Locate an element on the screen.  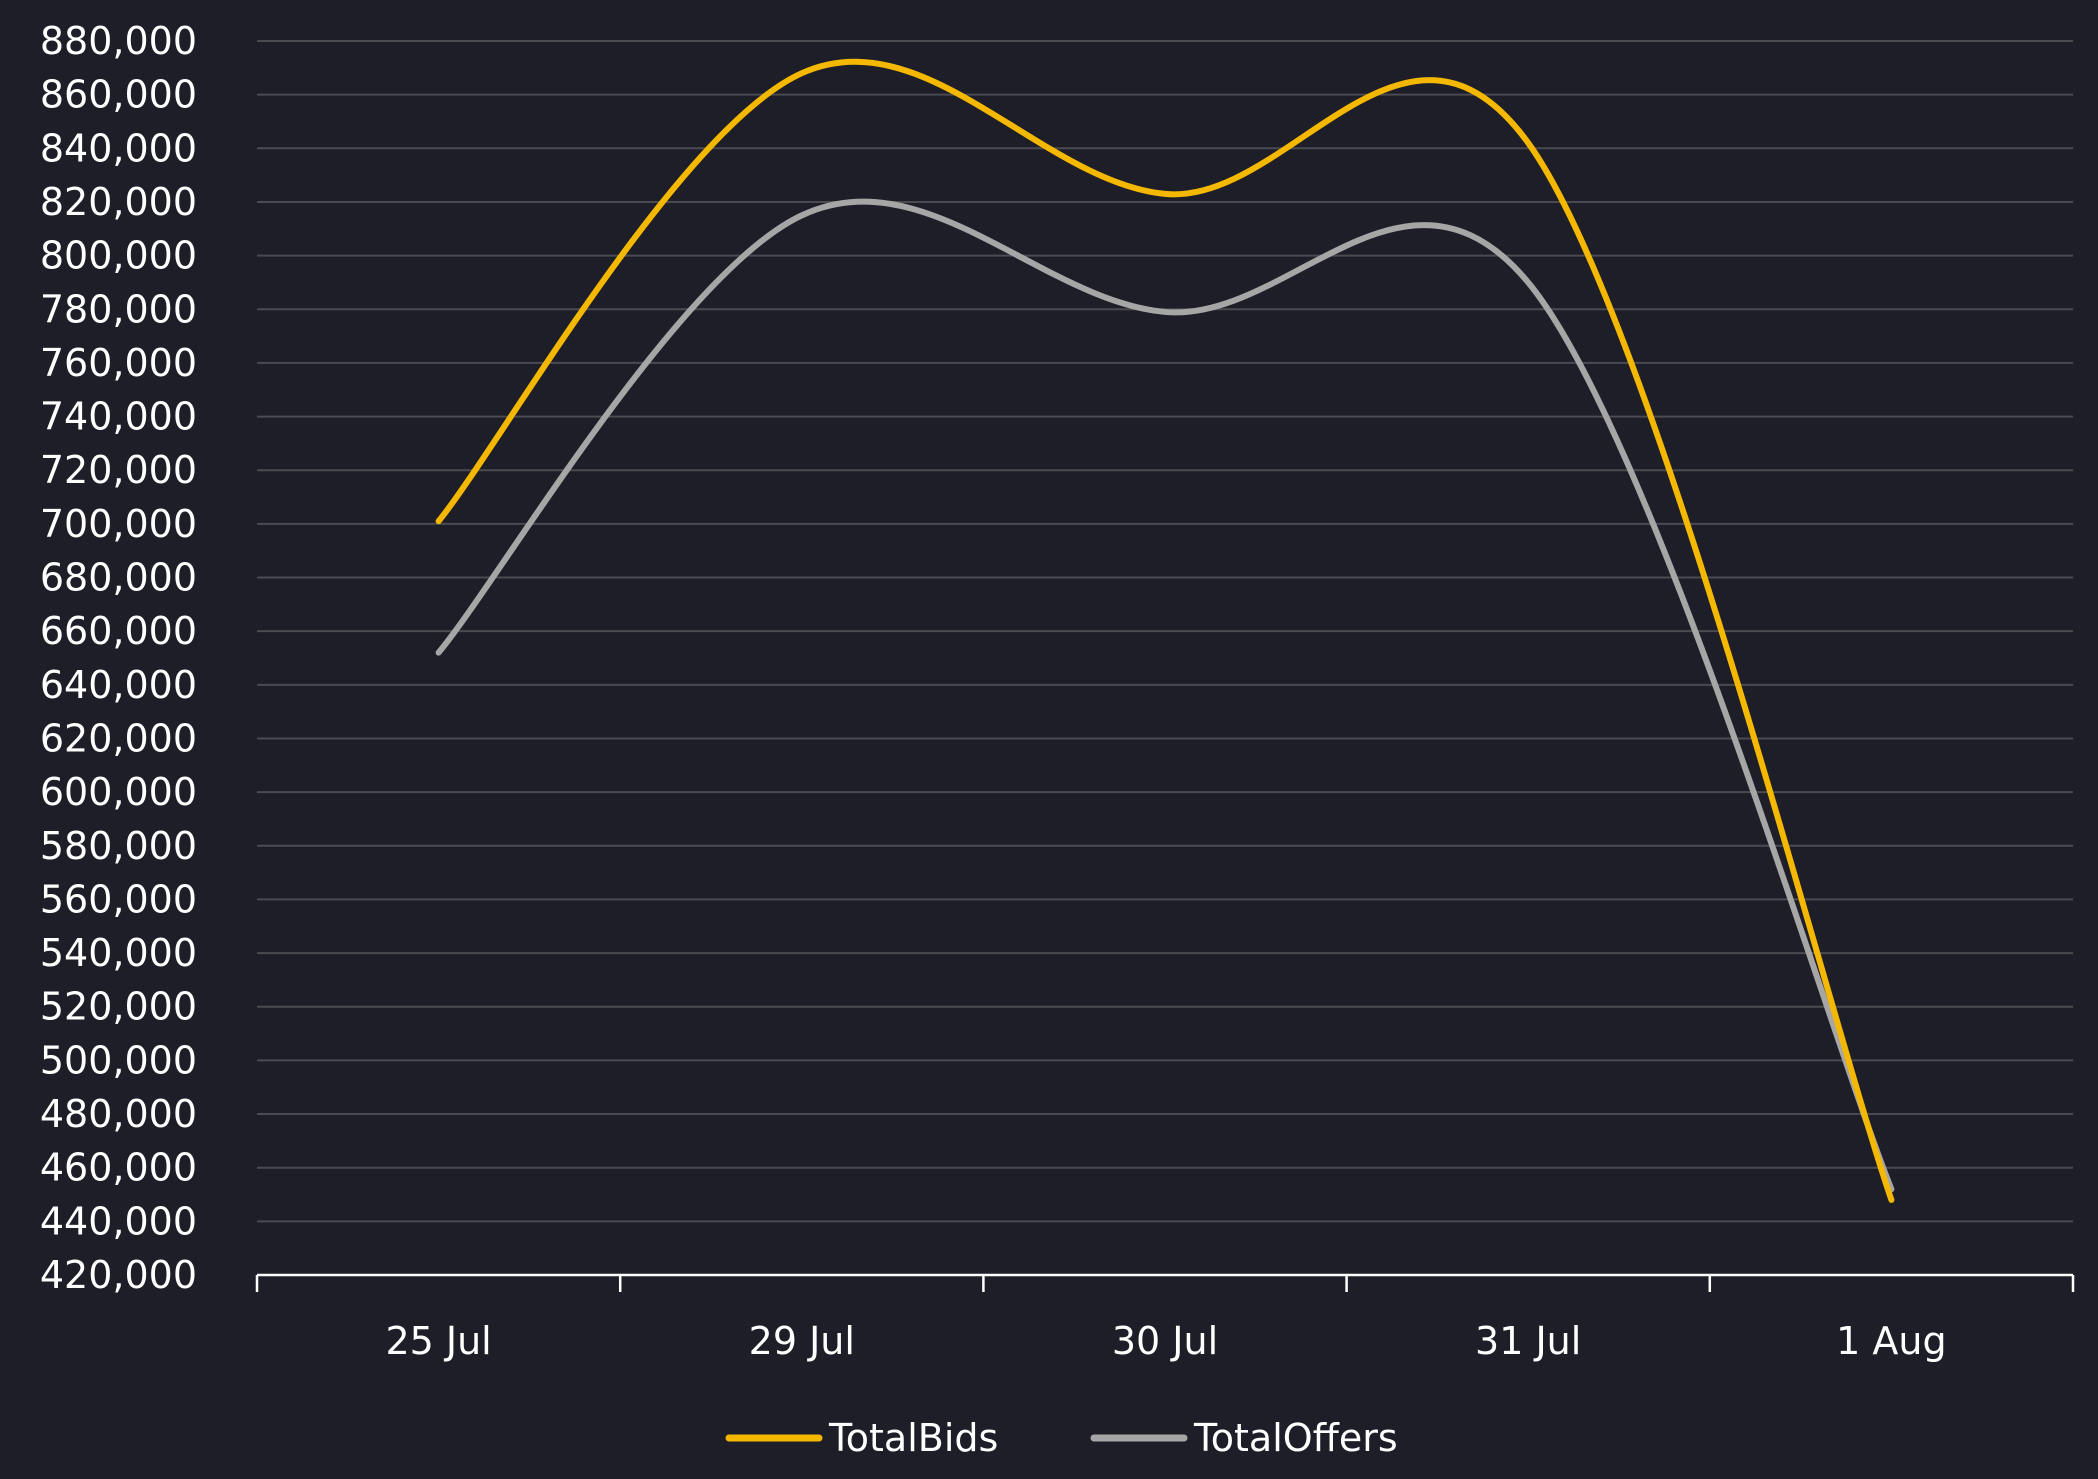
y-tick-label: 700,000 is located at coordinates (118, 524).